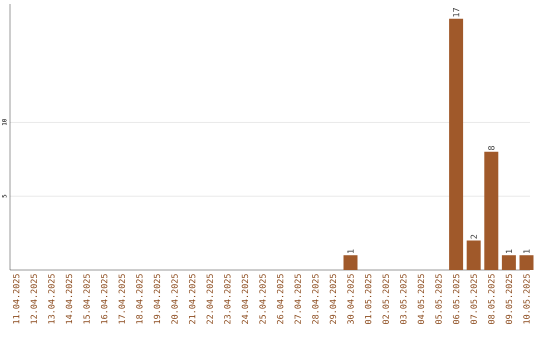  What do you see at coordinates (385, 299) in the screenshot?
I see `x-tick-label: 02.05.2025` at bounding box center [385, 299].